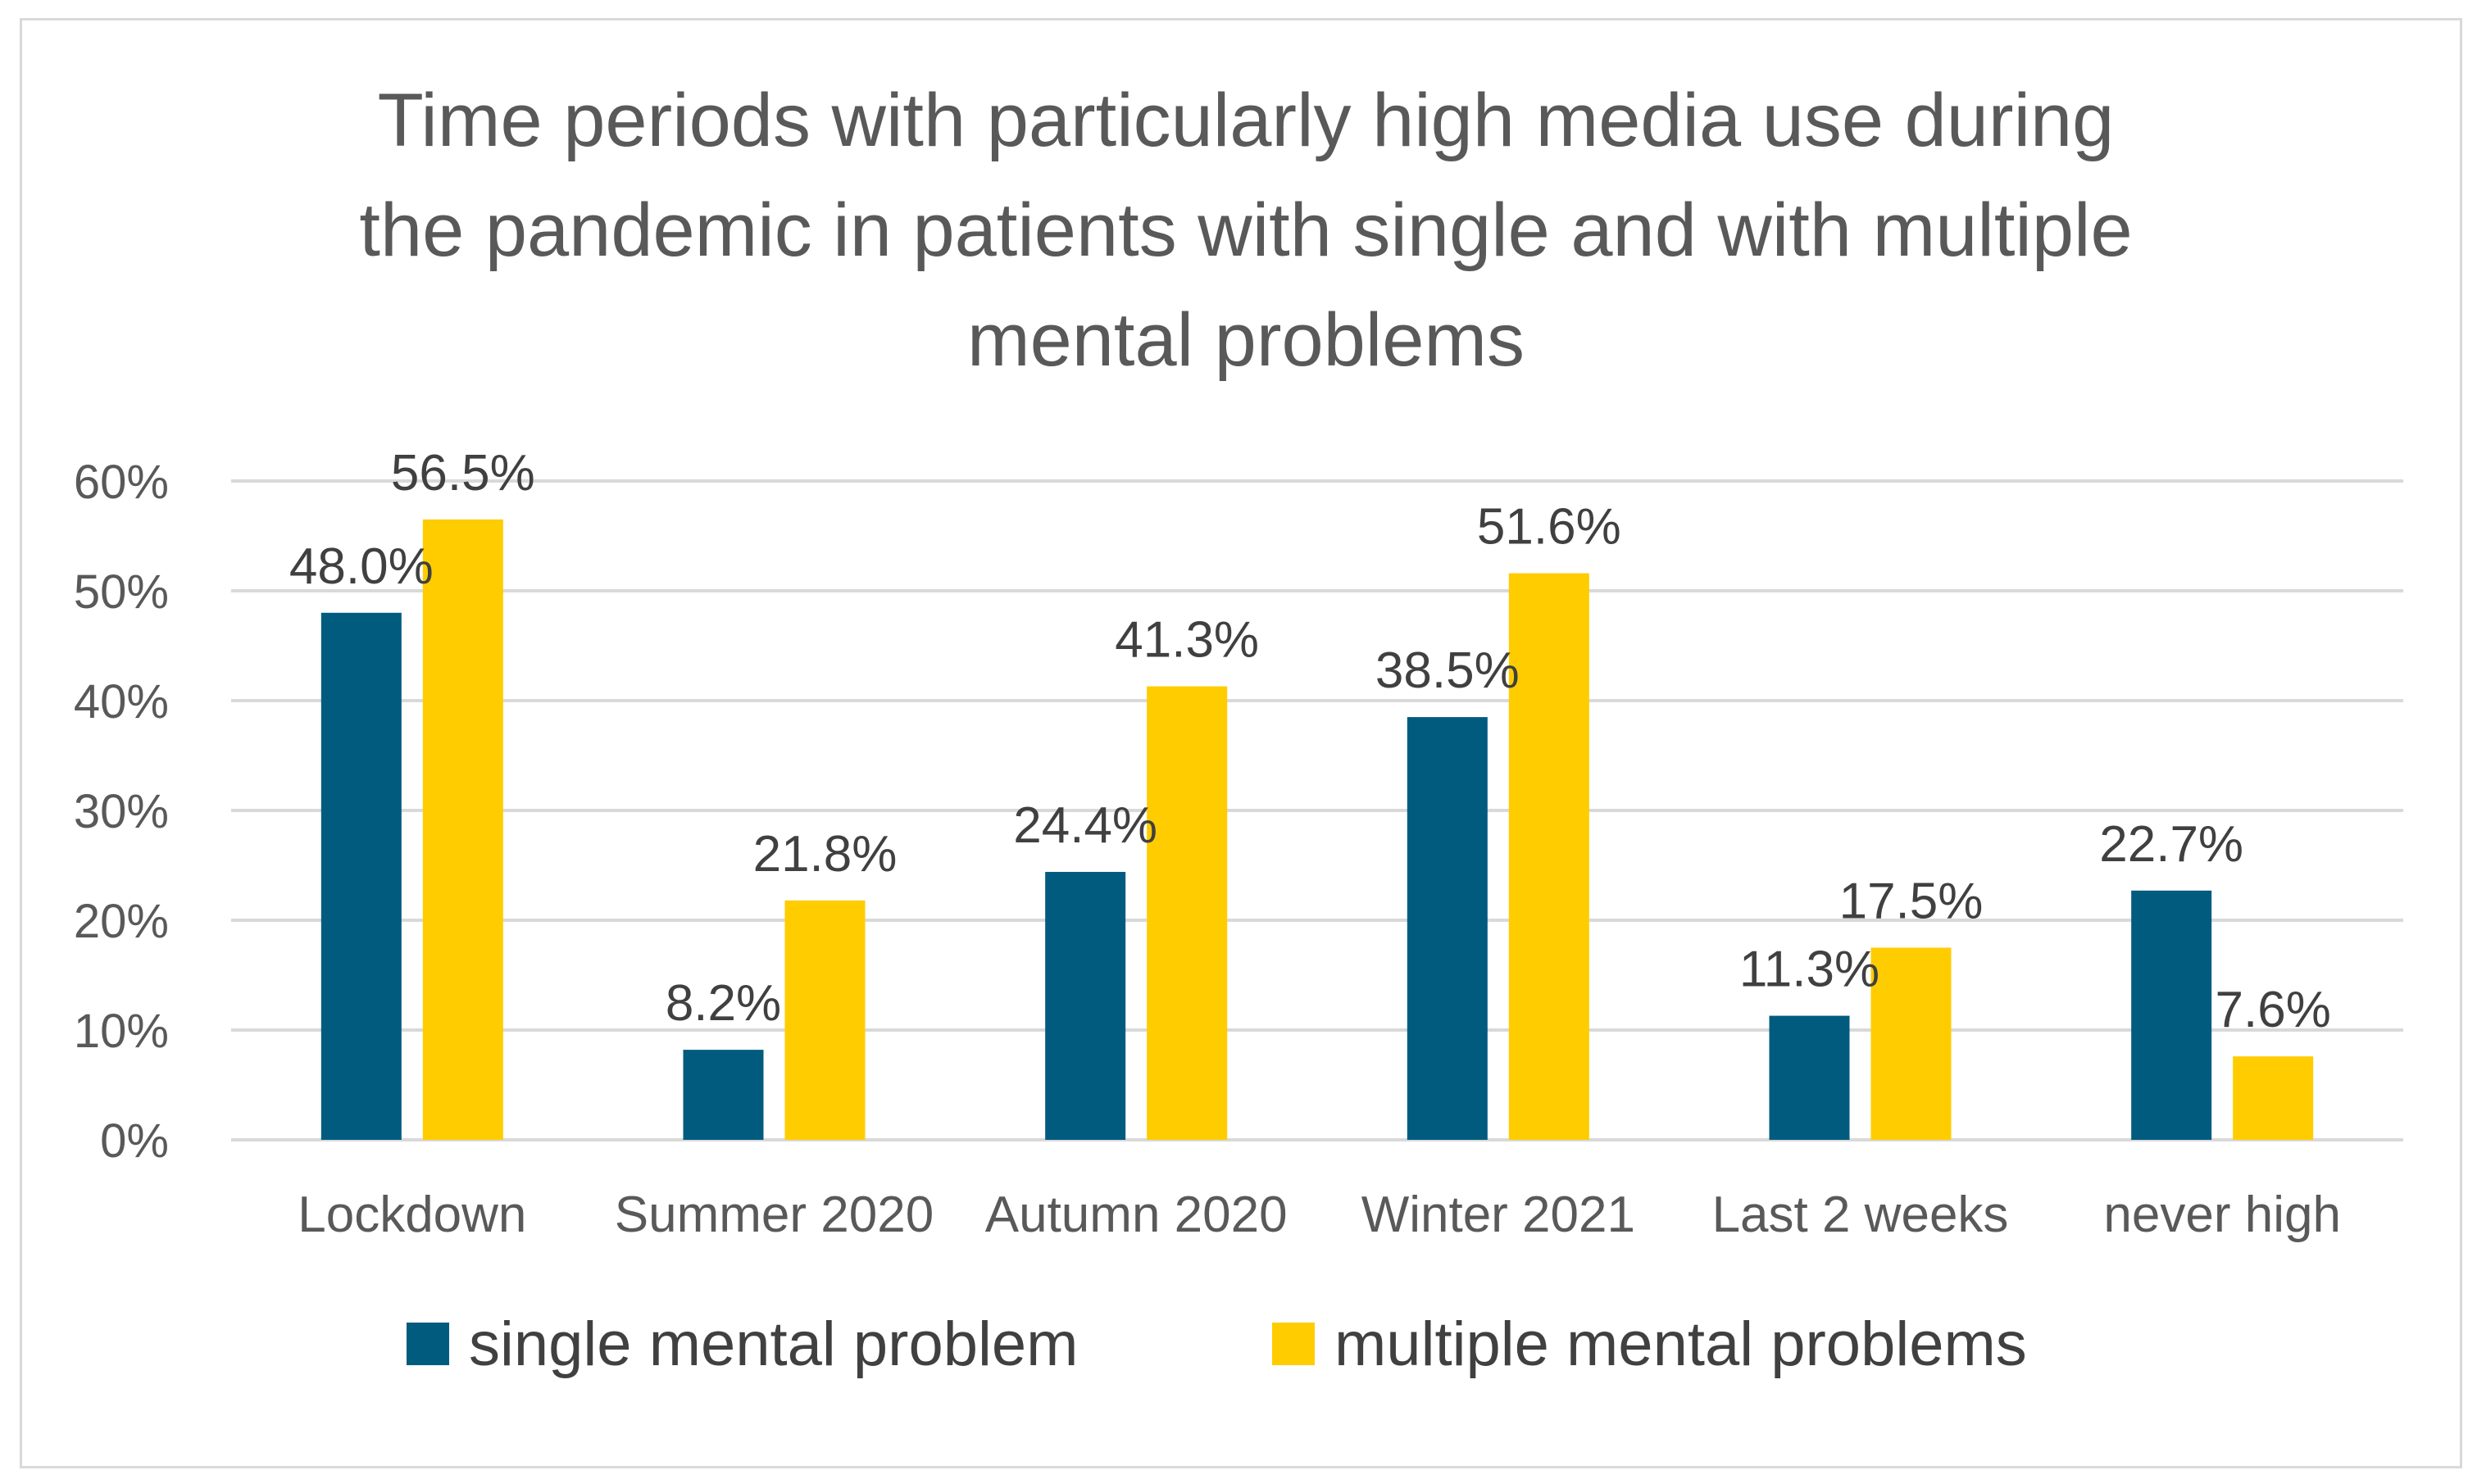  I want to click on data-label: 8.2%, so click(723, 1003).